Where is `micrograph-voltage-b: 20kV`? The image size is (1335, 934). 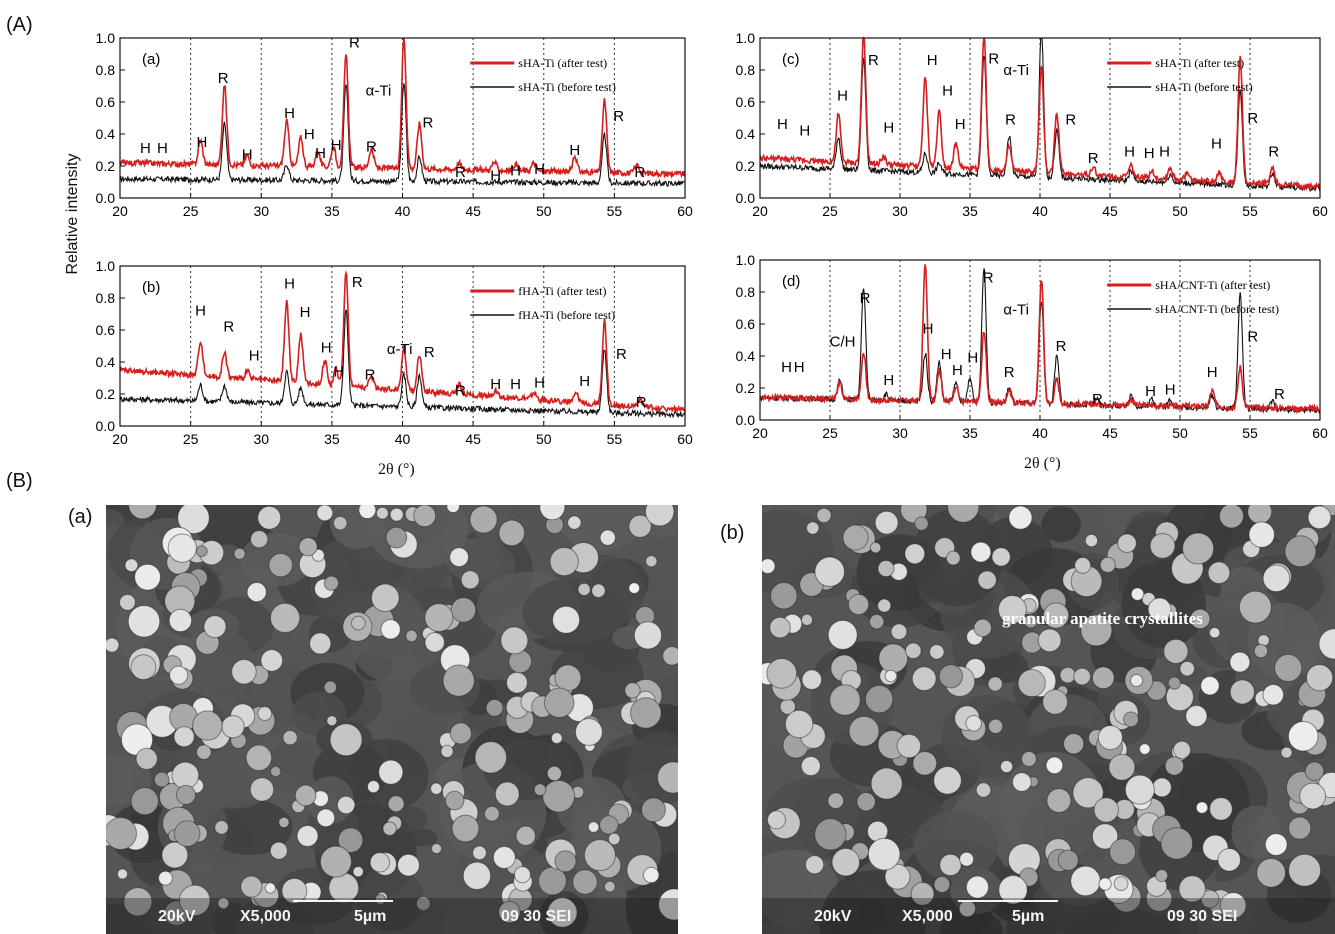 micrograph-voltage-b: 20kV is located at coordinates (833, 916).